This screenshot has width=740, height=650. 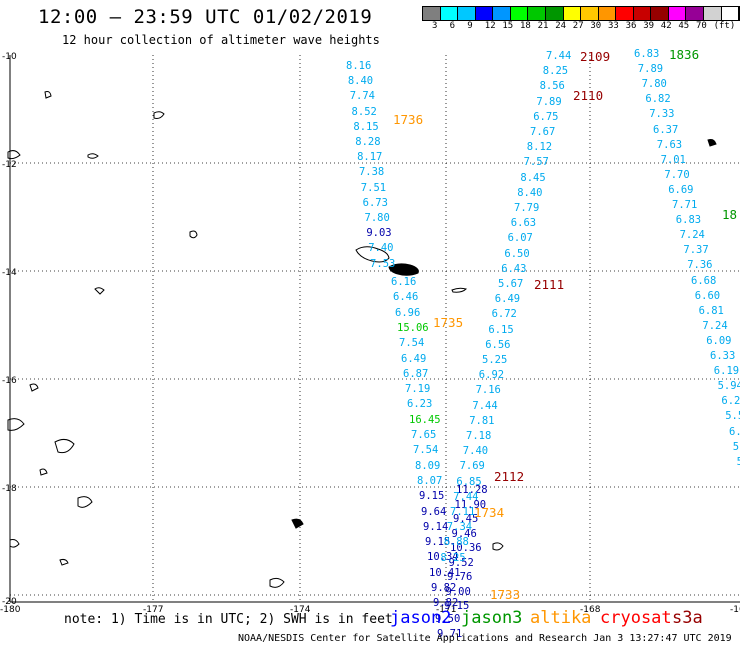 I want to click on swh-value: 16.45, so click(x=425, y=419).